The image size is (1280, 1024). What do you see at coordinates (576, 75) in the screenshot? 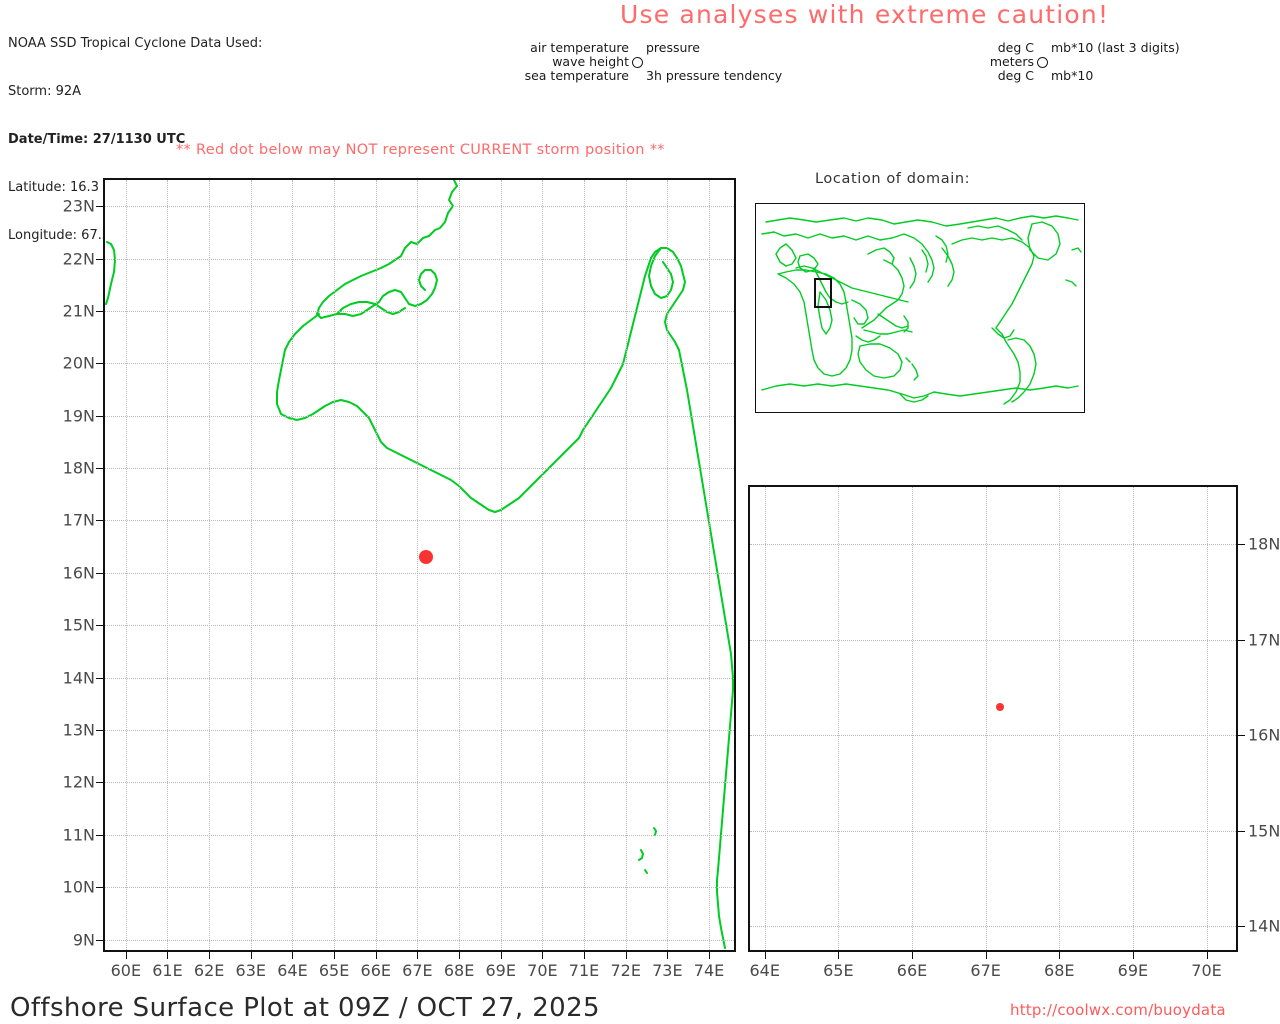
I see `legend-sea-temperature-label: sea temperature` at bounding box center [576, 75].